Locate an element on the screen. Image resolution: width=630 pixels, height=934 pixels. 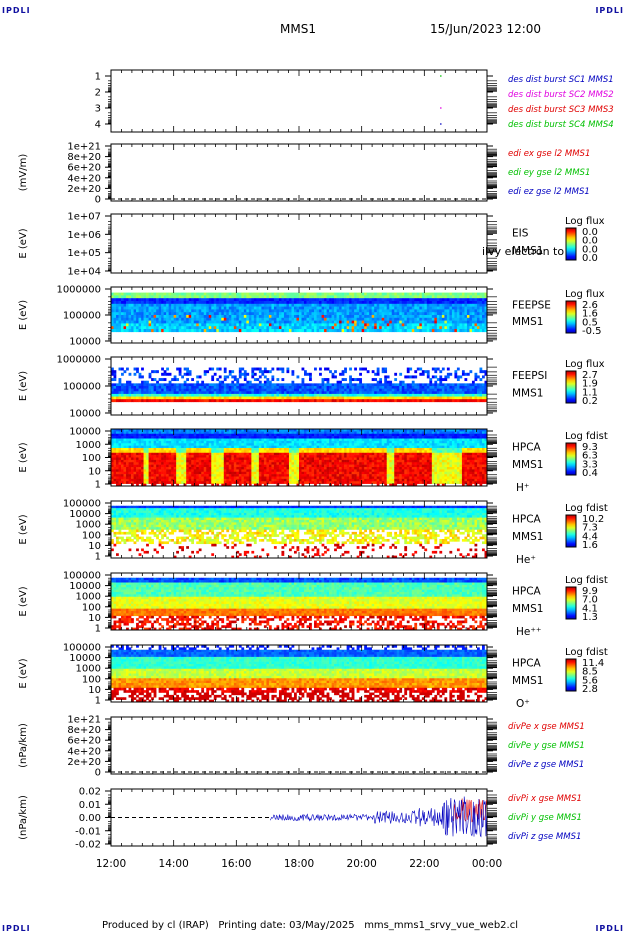
colorbar-gradient-bar is located at coordinates (571, 244).